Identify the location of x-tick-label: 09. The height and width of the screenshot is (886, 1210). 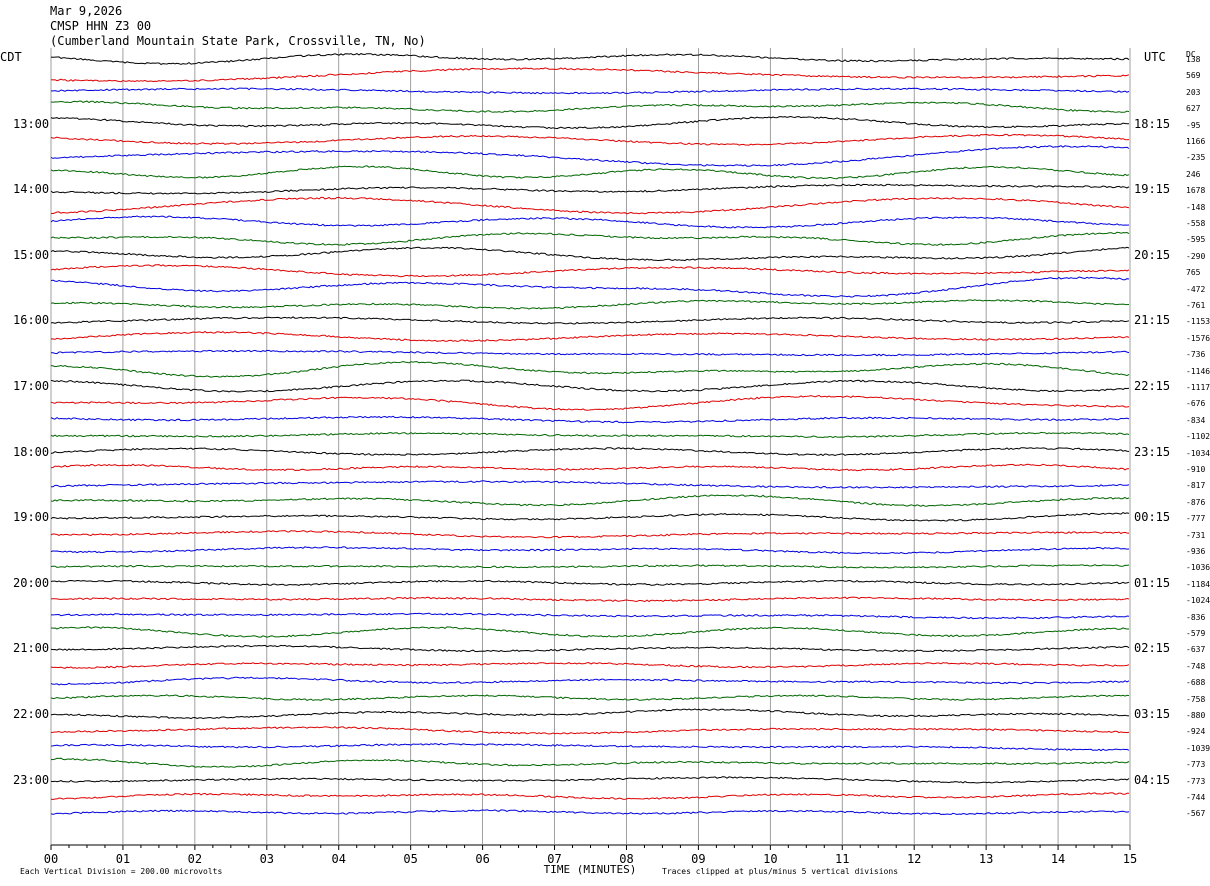
(698, 859).